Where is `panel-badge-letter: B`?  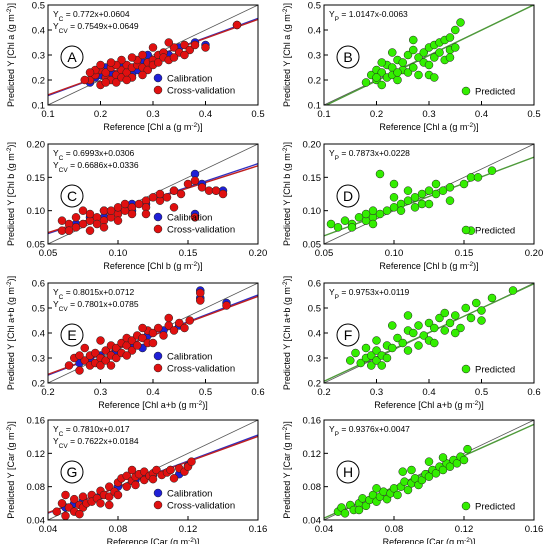 panel-badge-letter: B is located at coordinates (347, 57).